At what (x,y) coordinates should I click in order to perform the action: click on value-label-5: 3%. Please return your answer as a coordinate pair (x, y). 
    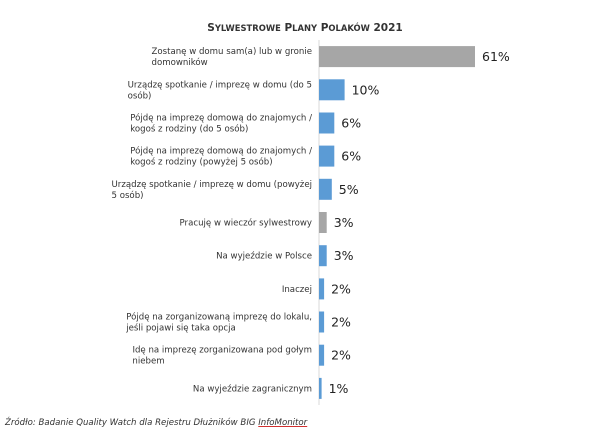
    Looking at the image, I should click on (344, 222).